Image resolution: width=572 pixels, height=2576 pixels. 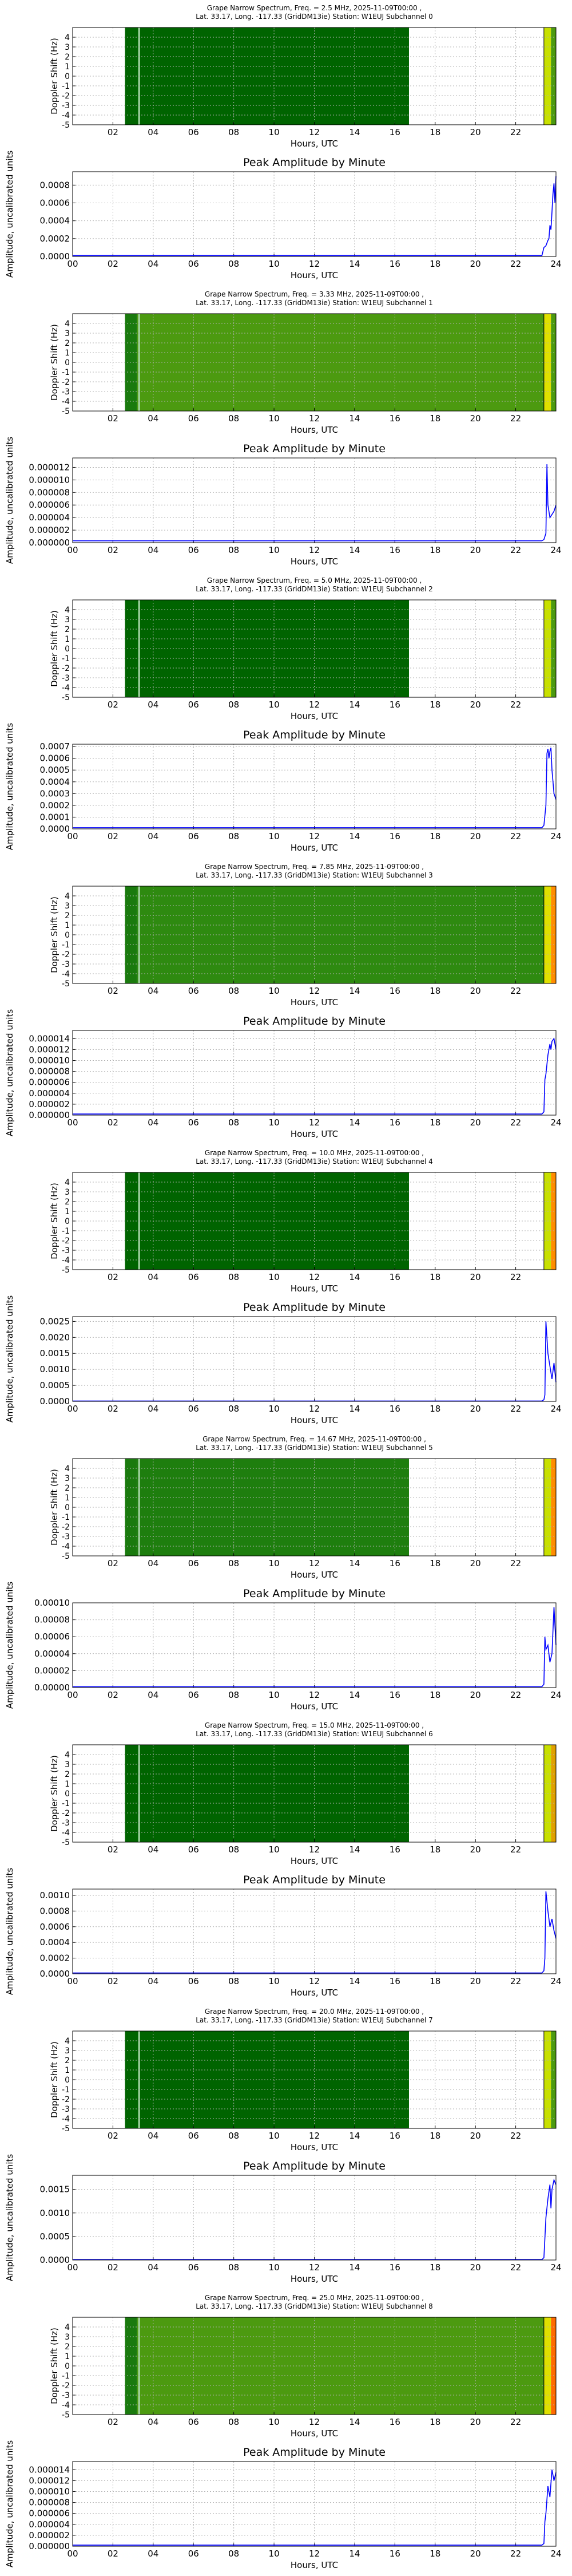 What do you see at coordinates (10, 1359) in the screenshot?
I see `y-axis-label: Amplitude, uncalibrated units` at bounding box center [10, 1359].